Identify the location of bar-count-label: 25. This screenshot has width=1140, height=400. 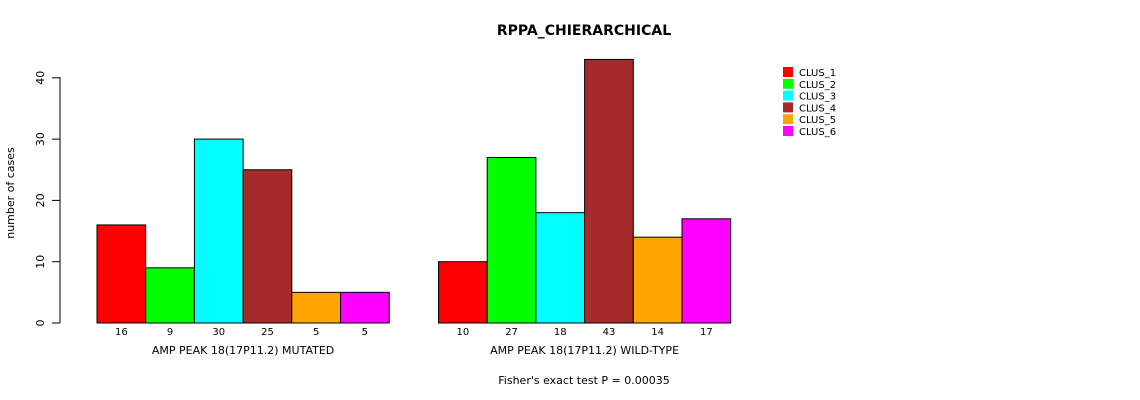
(267, 332).